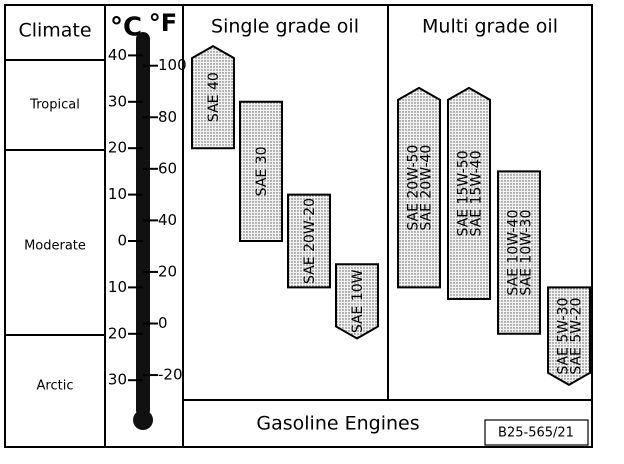  What do you see at coordinates (477, 193) in the screenshot?
I see `oil-label: SAE 15W-40` at bounding box center [477, 193].